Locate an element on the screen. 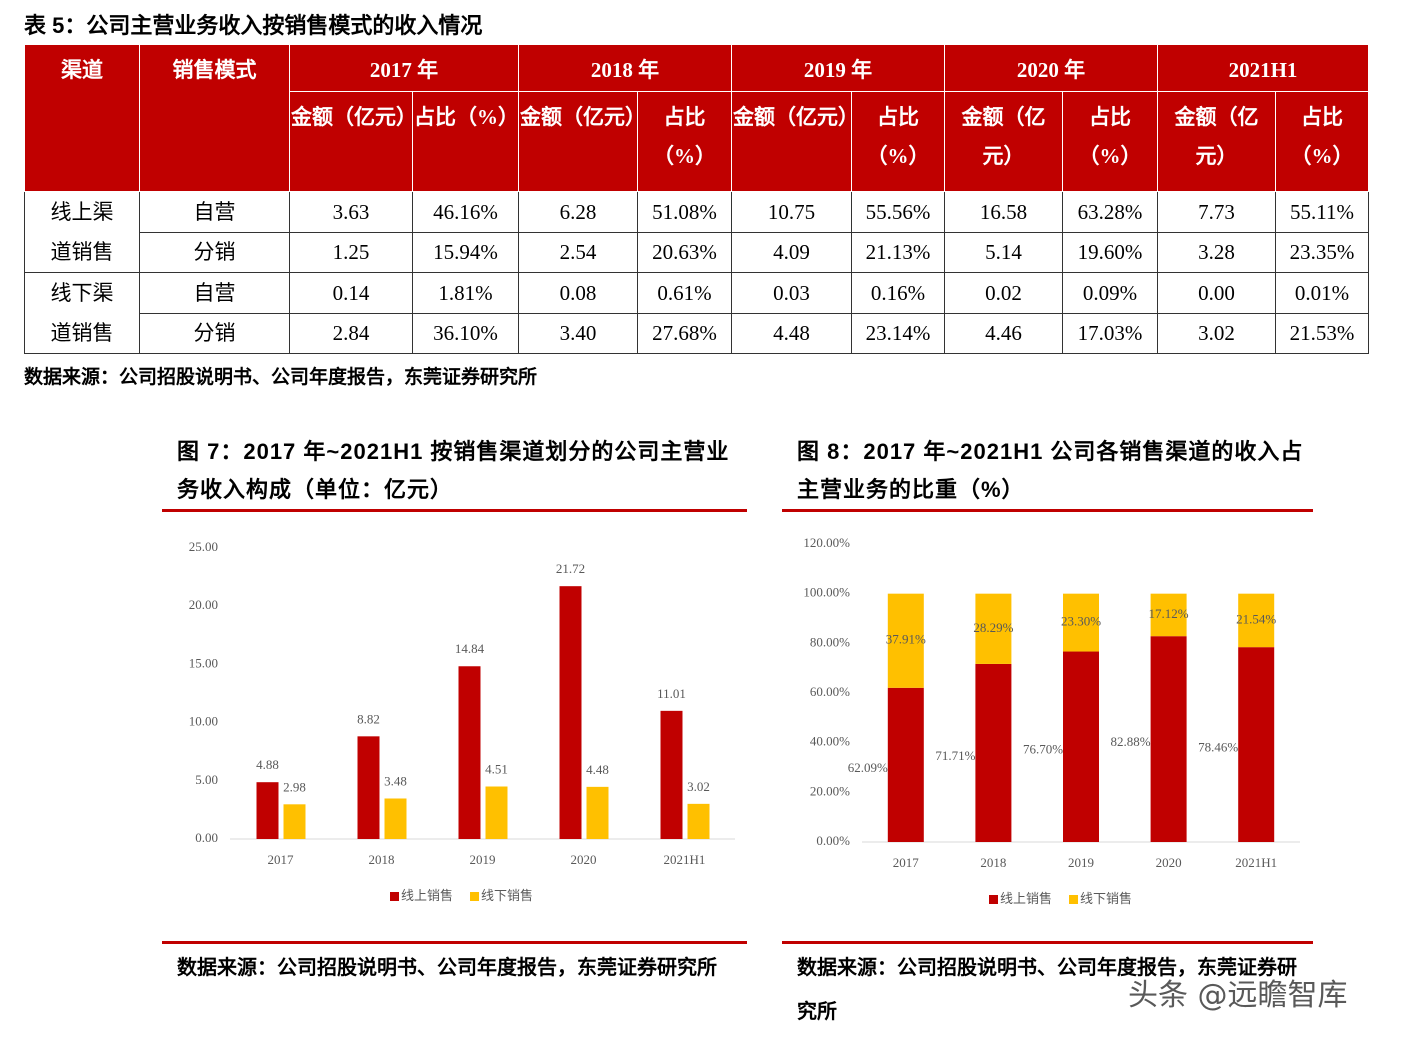  cell: 51.08% is located at coordinates (684, 212).